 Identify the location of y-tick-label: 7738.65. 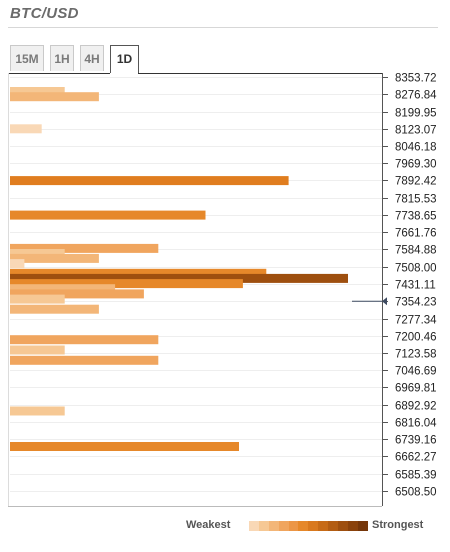
(416, 217).